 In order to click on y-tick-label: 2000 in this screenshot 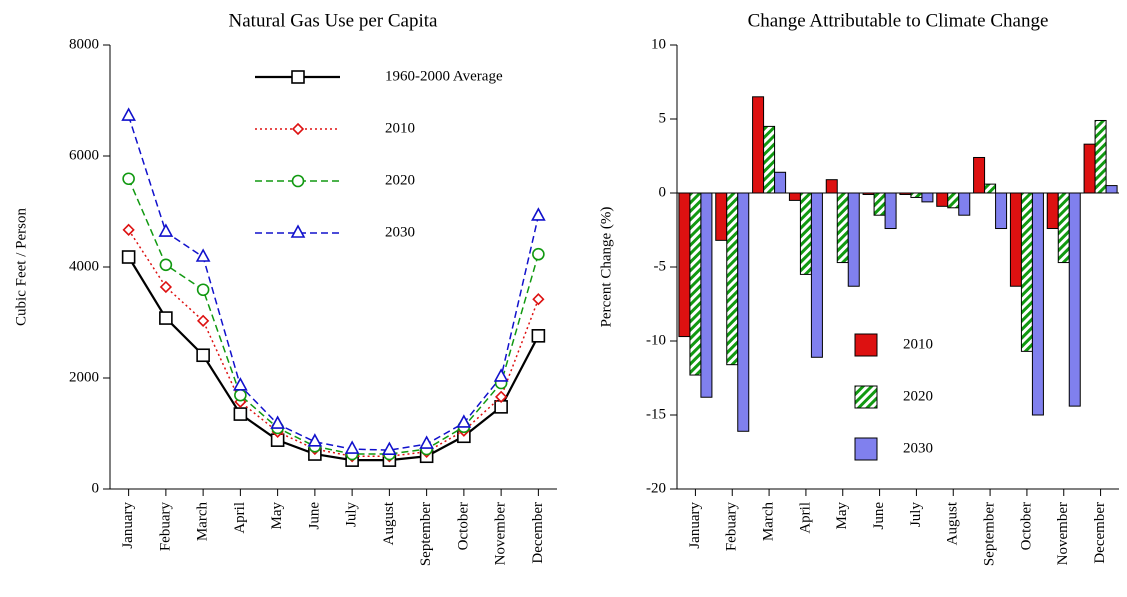, I will do `click(84, 377)`.